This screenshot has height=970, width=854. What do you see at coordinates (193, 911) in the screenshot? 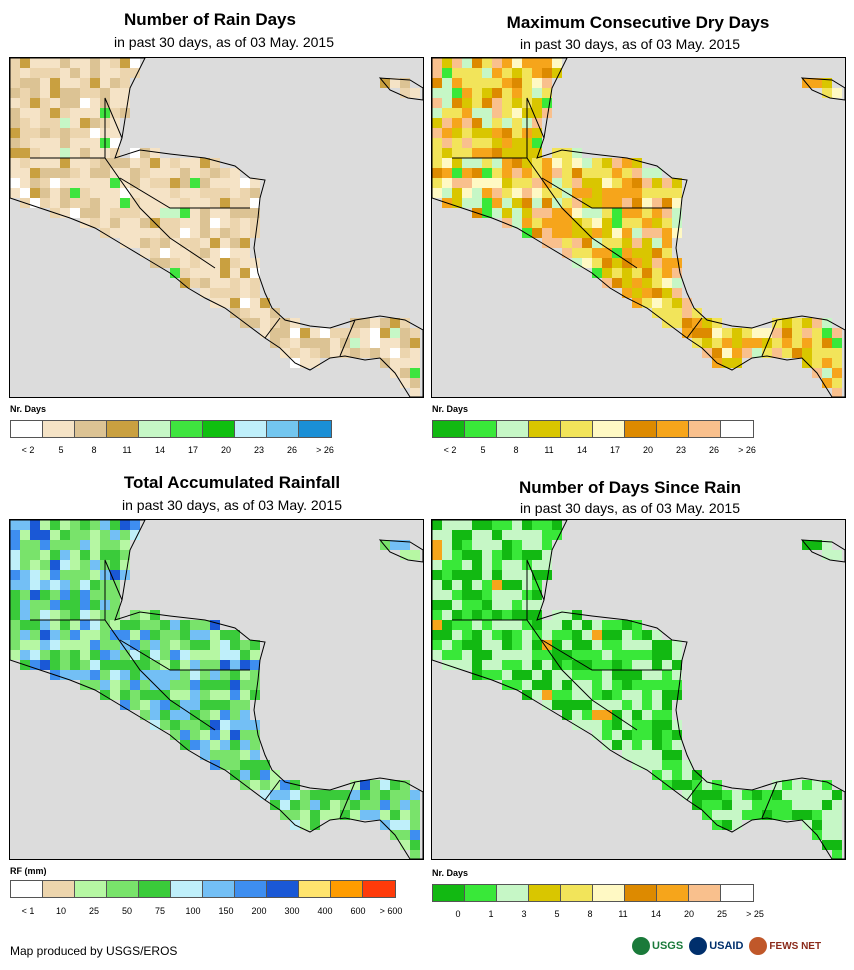
I see `legend-label: 100` at bounding box center [193, 911].